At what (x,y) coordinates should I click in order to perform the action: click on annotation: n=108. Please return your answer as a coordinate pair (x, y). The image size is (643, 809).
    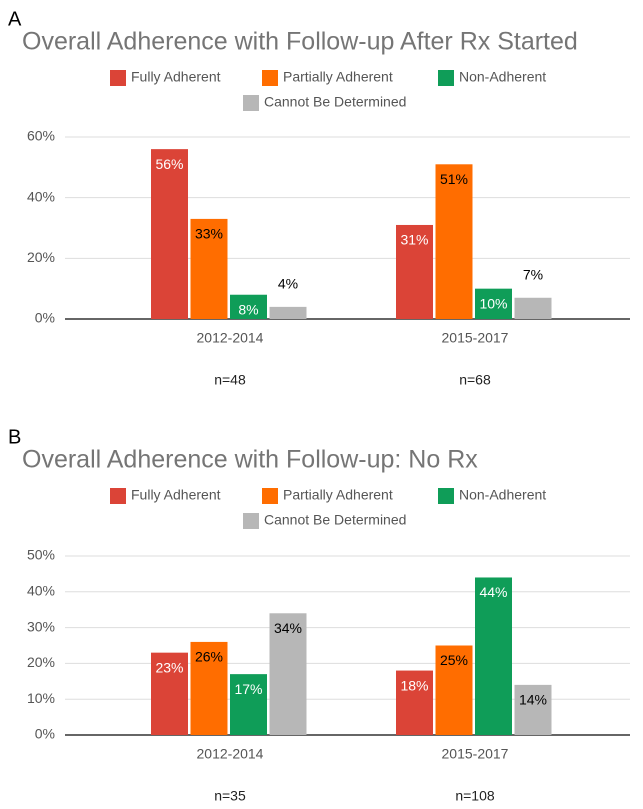
    Looking at the image, I should click on (475, 796).